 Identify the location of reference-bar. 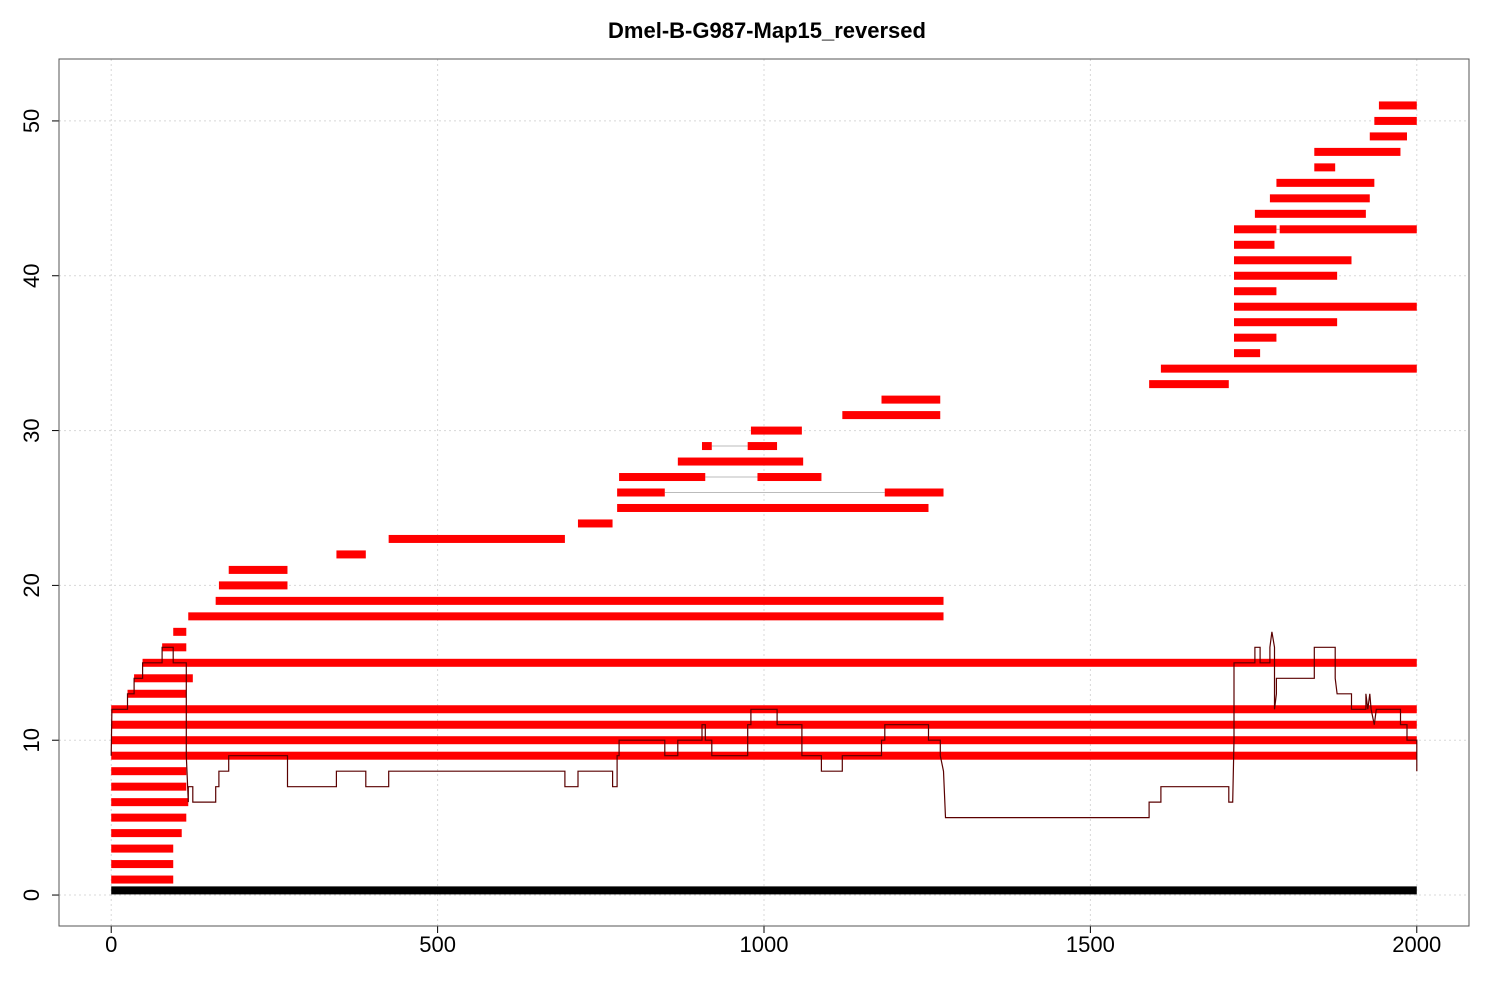
(764, 890).